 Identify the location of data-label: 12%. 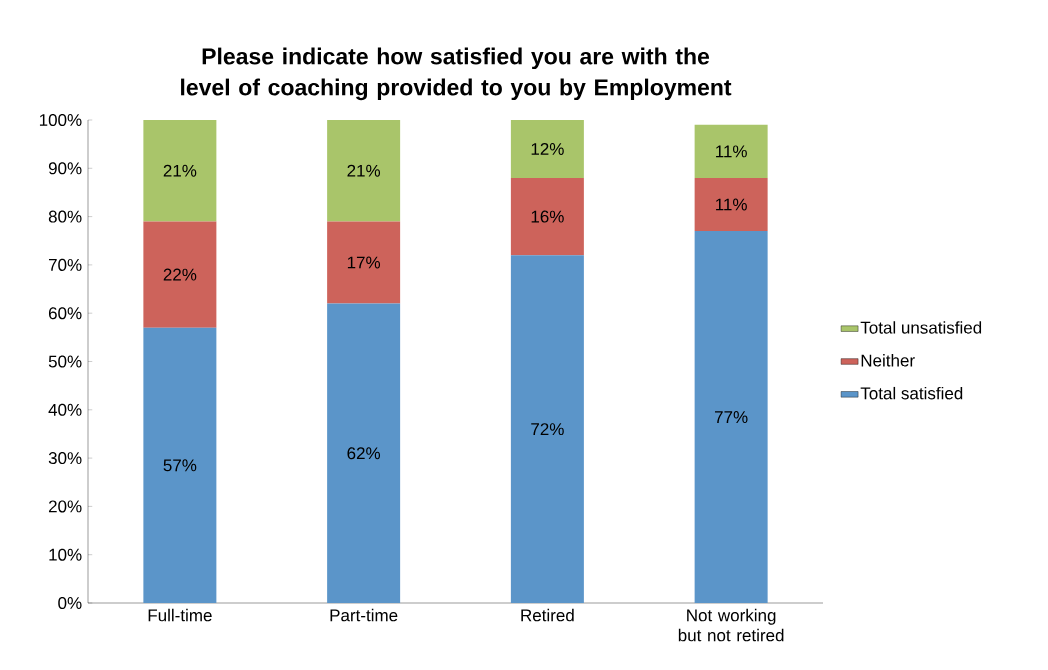
(547, 148).